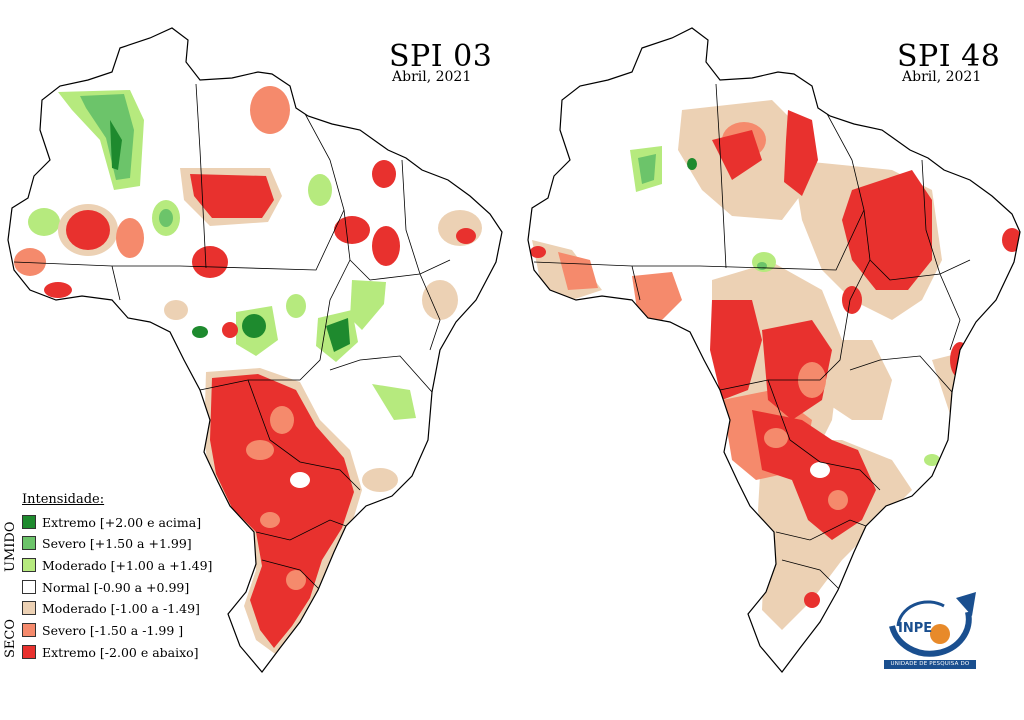  I want to click on right-map-title: SPI 48, so click(949, 56).